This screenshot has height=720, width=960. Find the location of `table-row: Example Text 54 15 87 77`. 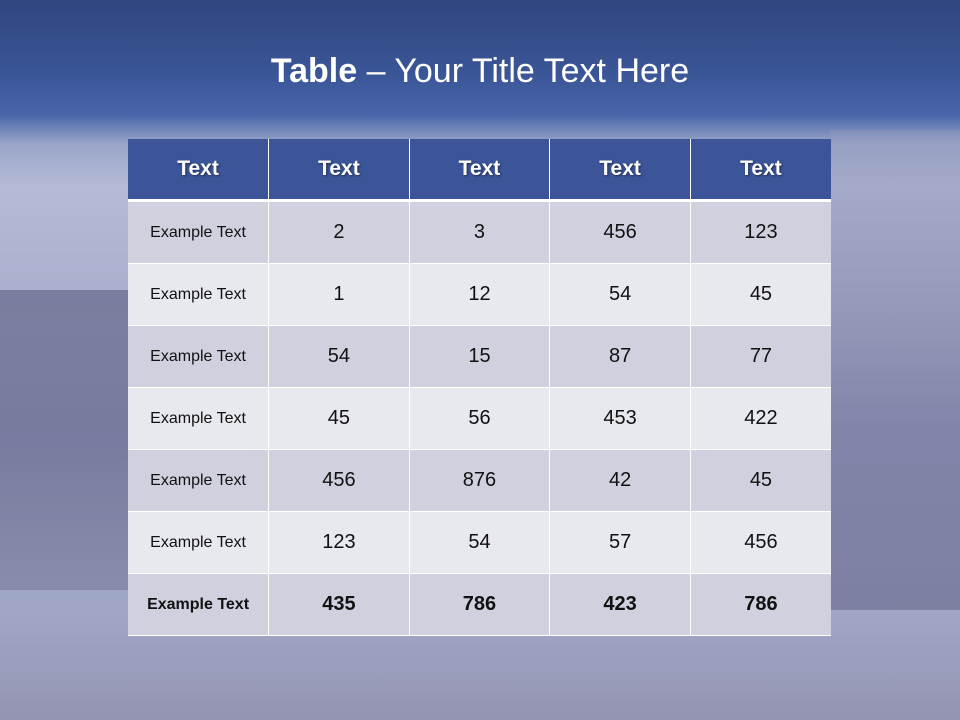

table-row: Example Text 54 15 87 77 is located at coordinates (479, 356).